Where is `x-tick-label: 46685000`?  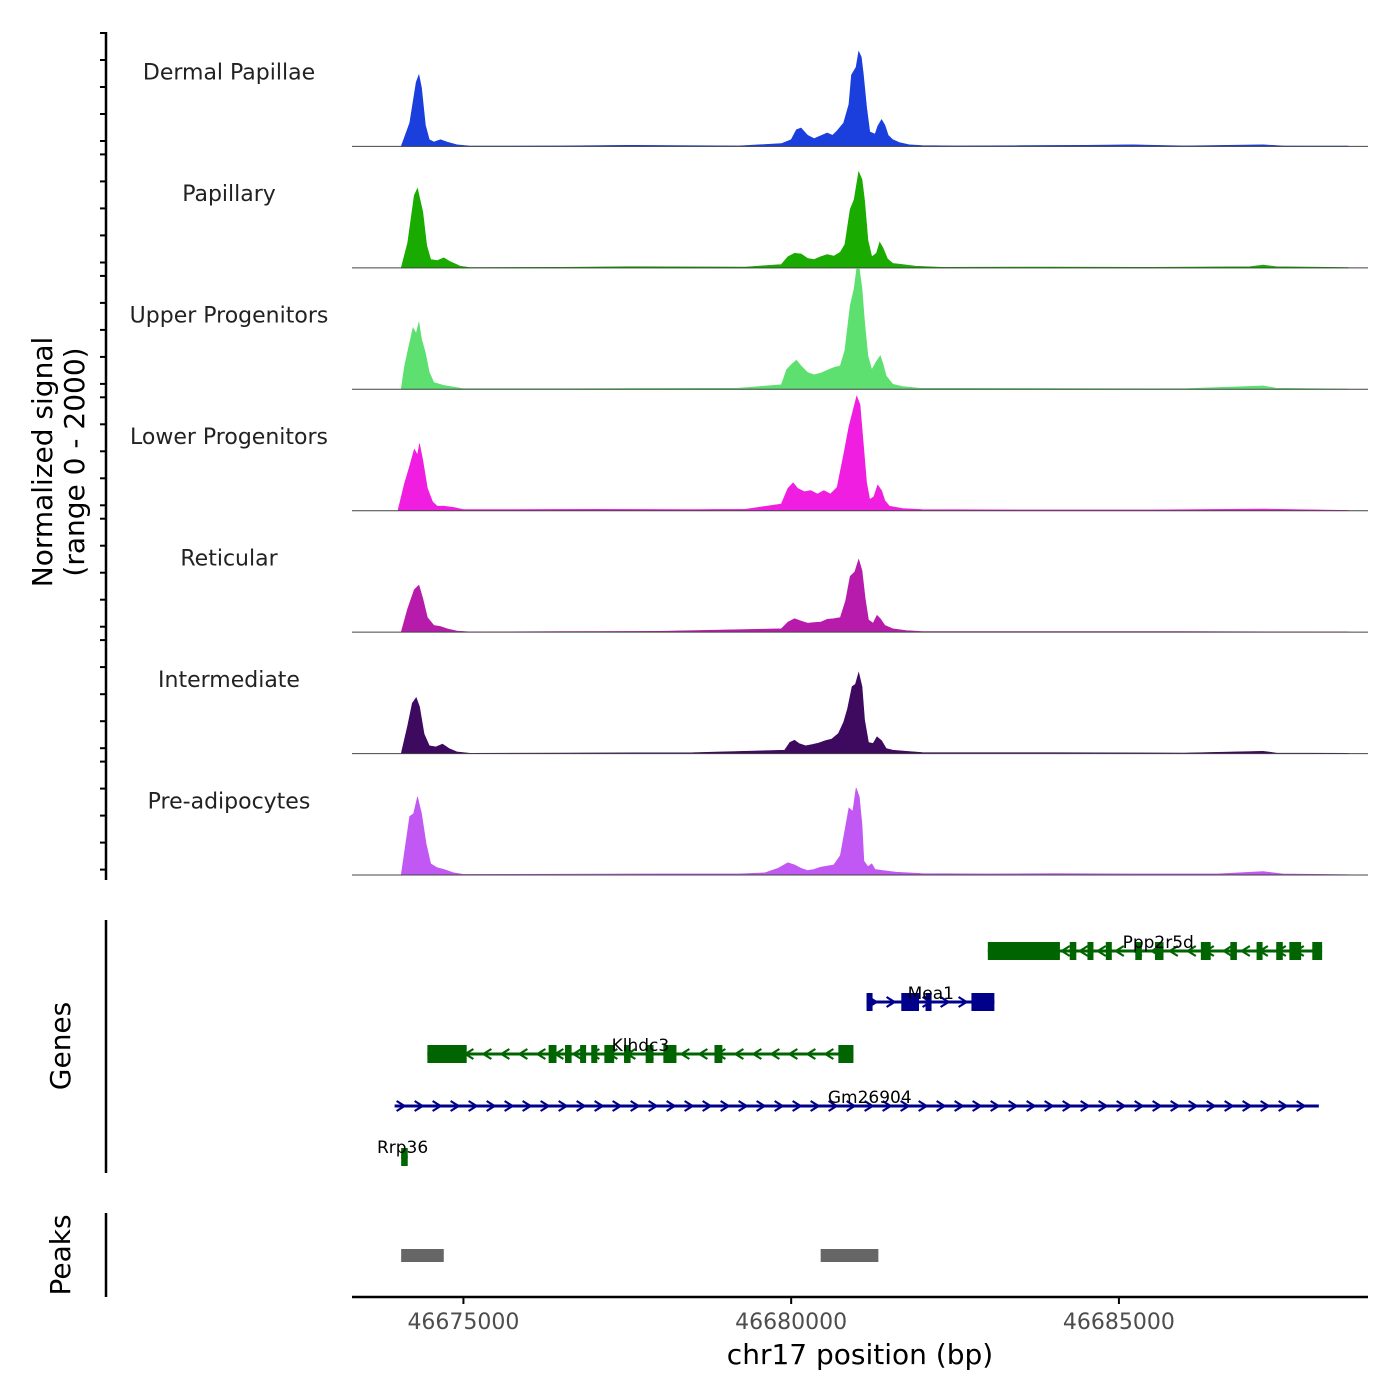
x-tick-label: 46685000 is located at coordinates (1119, 1322).